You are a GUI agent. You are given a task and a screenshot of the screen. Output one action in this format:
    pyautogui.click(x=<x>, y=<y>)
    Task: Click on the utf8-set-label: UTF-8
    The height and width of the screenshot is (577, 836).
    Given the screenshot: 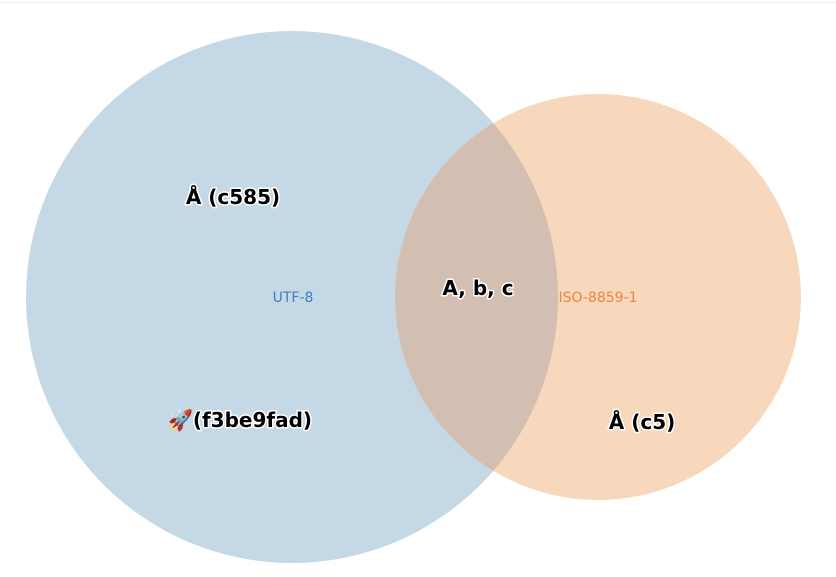 What is the action you would take?
    pyautogui.click(x=293, y=298)
    